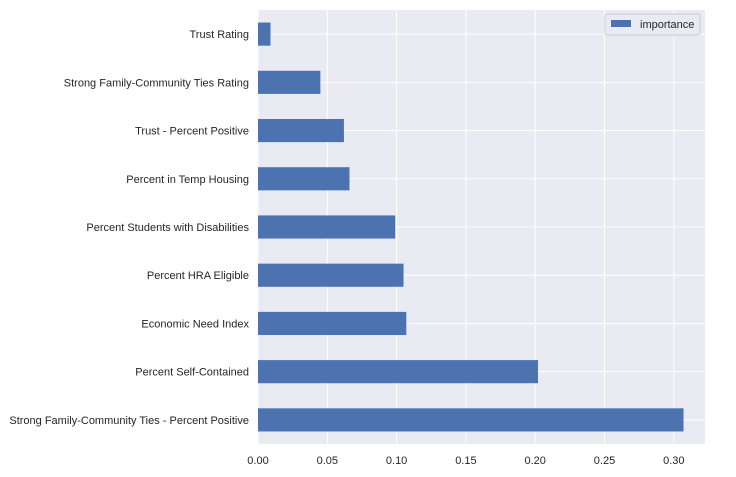  I want to click on legend-swatch, so click(621, 23).